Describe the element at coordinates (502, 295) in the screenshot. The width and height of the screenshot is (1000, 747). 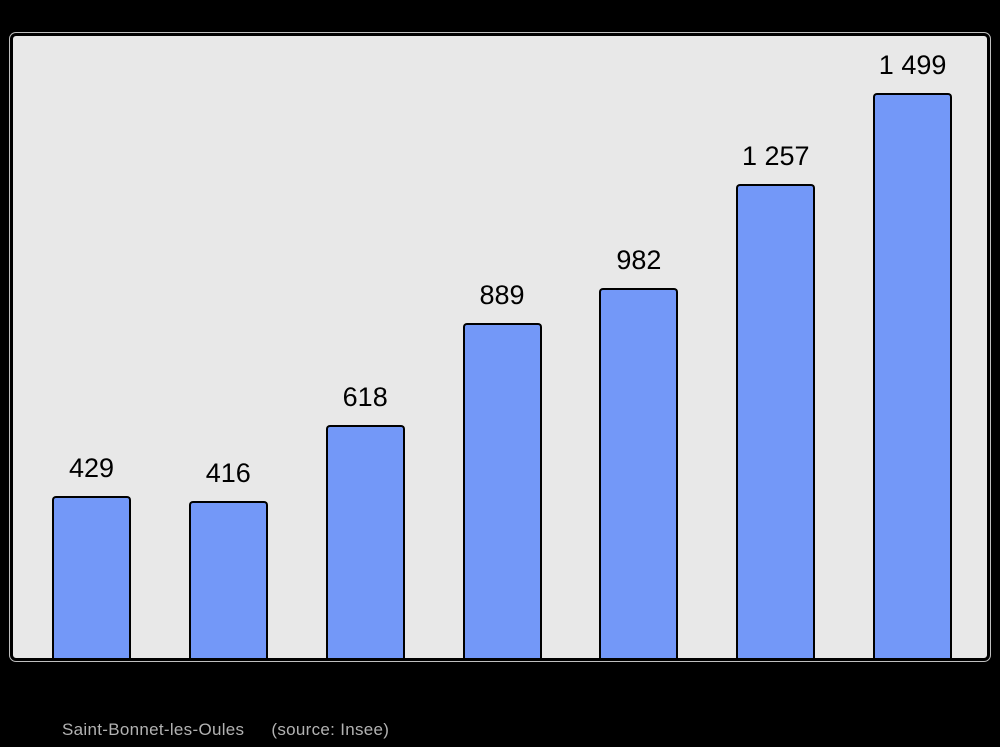
I see `bar-value-label: 889` at that location.